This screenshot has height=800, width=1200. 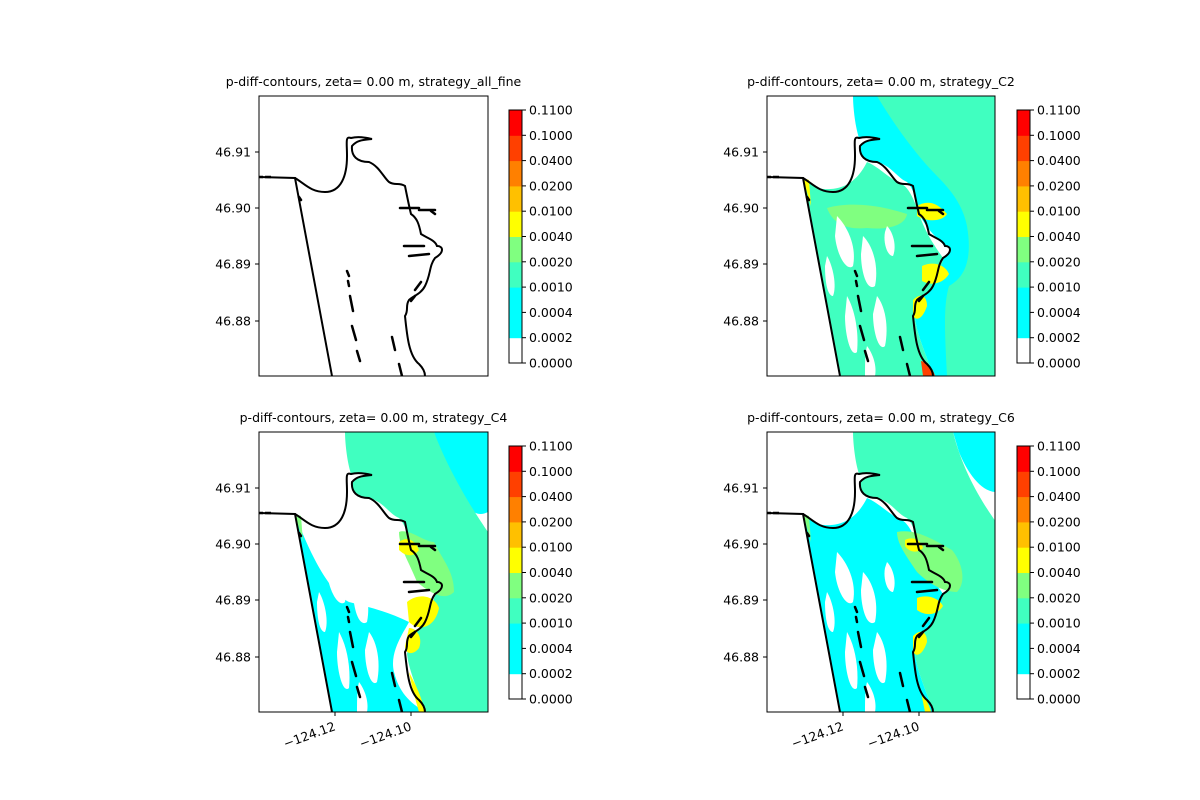 What do you see at coordinates (551, 135) in the screenshot?
I see `colorbar-tick-label: 0.1000` at bounding box center [551, 135].